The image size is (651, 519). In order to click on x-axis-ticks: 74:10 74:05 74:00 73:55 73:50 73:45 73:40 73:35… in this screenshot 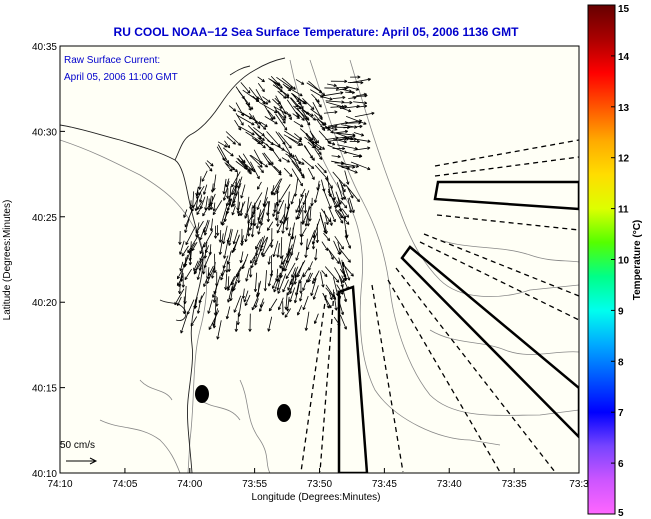, I will do `click(318, 479)`.